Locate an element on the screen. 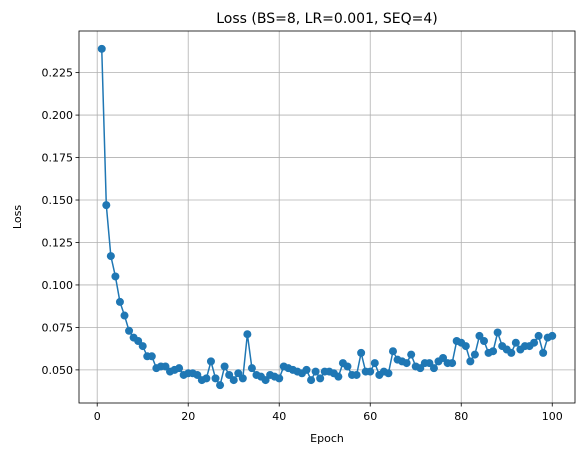 The image size is (584, 455). y-tick-label: 0.225 is located at coordinates (58, 73).